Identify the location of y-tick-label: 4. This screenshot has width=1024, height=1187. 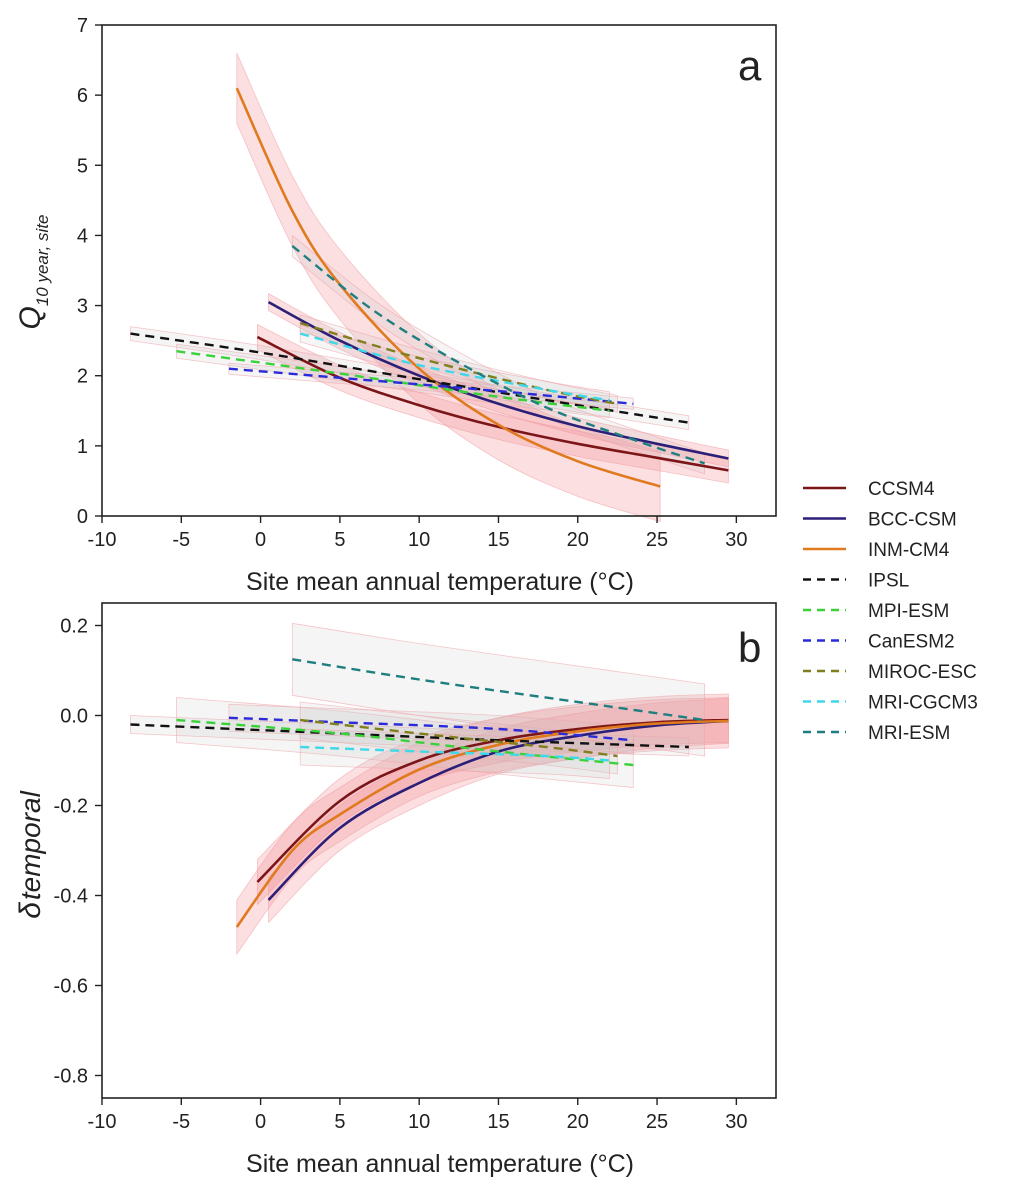
(82, 236).